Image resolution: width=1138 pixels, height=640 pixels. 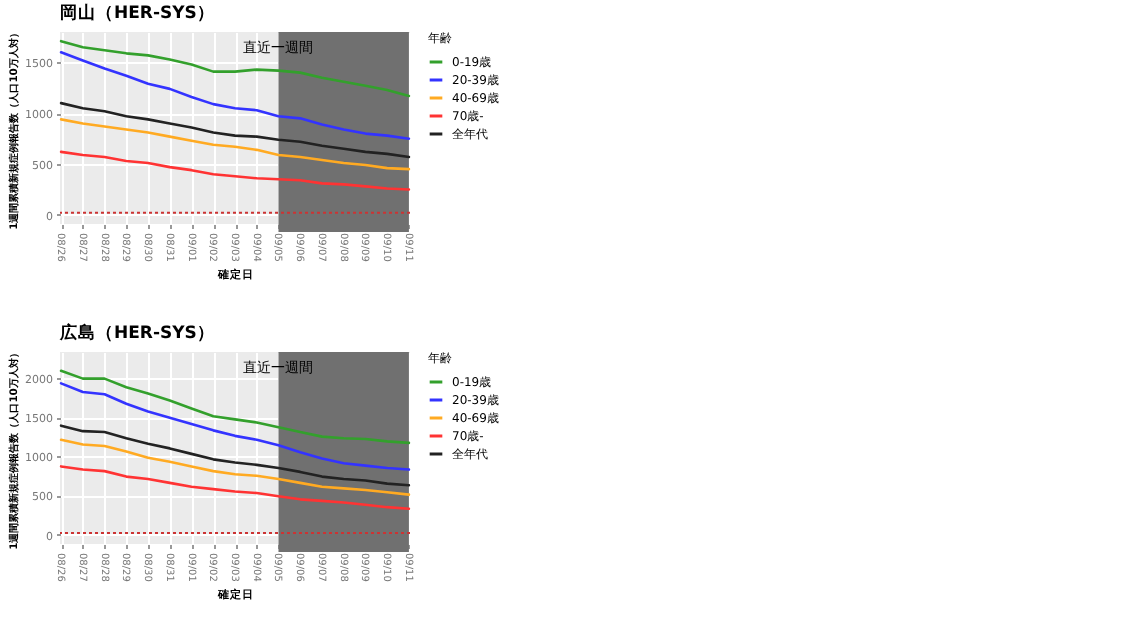 I want to click on chart-title: 岡山（HER-SYS）, so click(x=137, y=13).